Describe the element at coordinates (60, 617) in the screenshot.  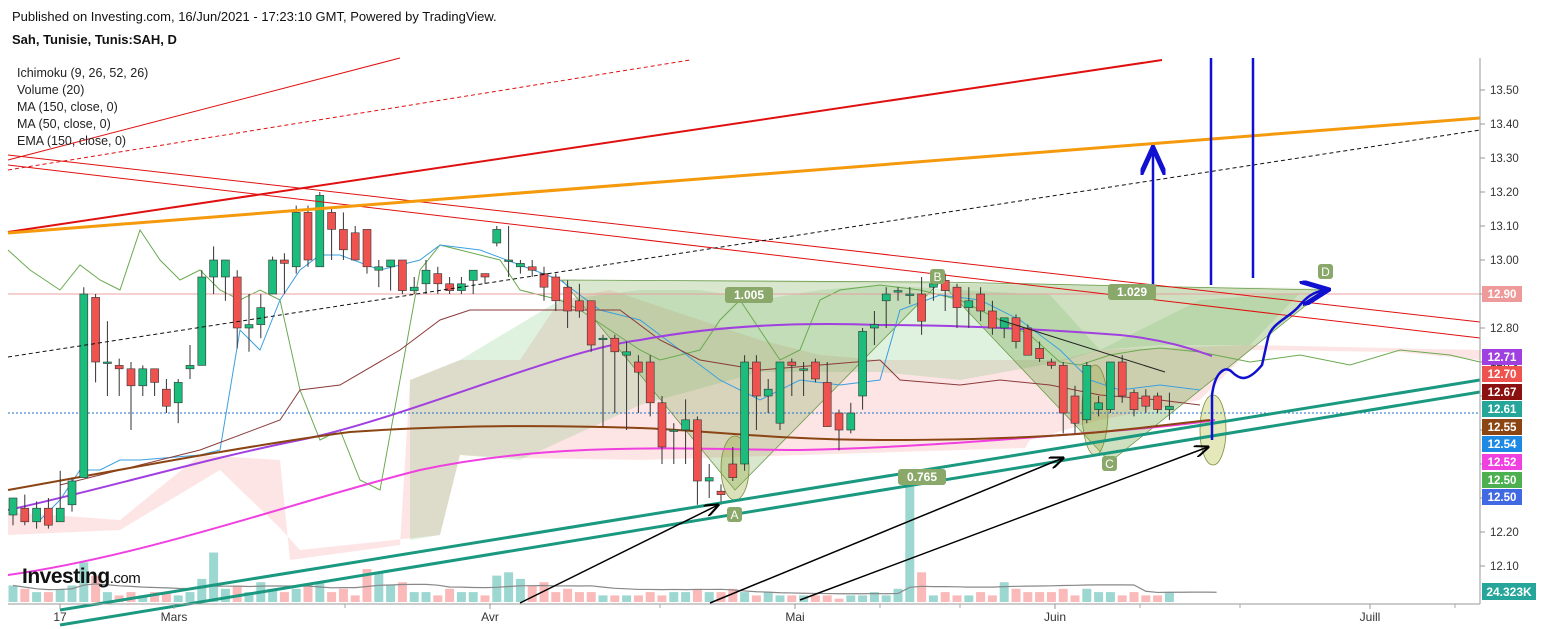
I see `x-tick-label: 17` at that location.